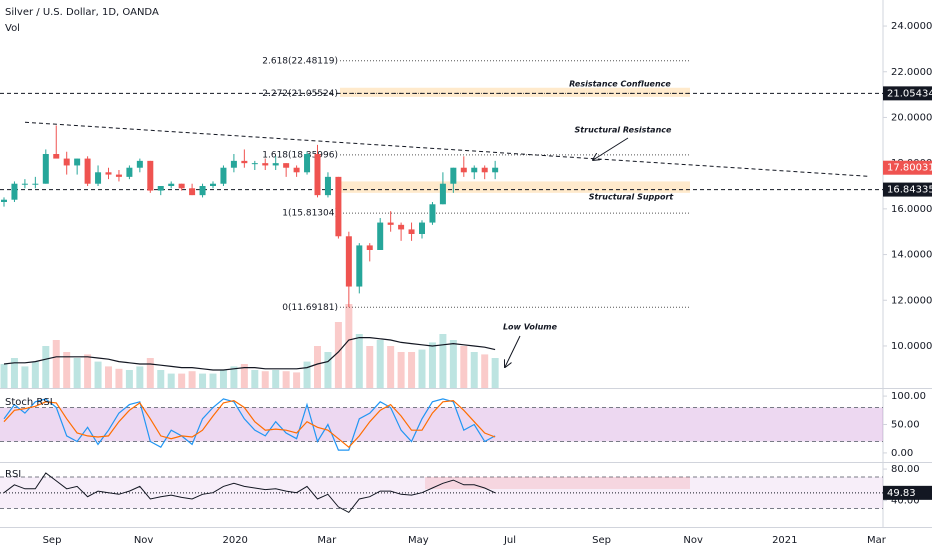  What do you see at coordinates (249, 354) in the screenshot?
I see `volume-ma` at bounding box center [249, 354].